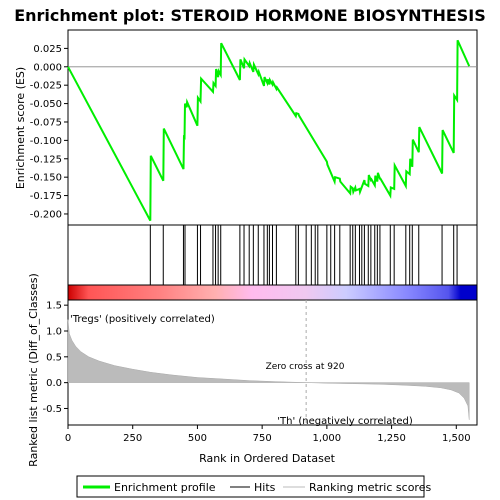  I want to click on rank-y-tick-label: 0.5, so click(54, 357).